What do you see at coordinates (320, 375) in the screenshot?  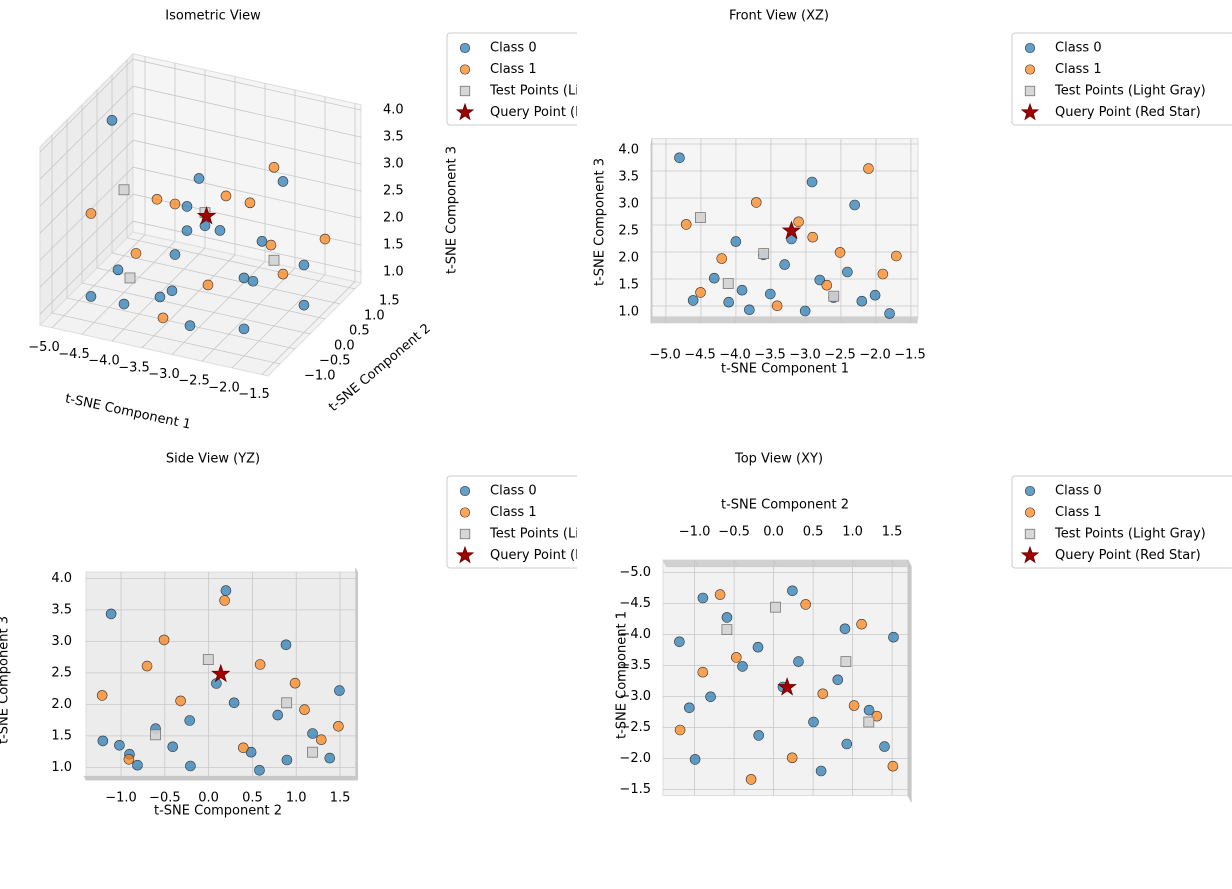 I see `y-tick-label: −1.0` at bounding box center [320, 375].